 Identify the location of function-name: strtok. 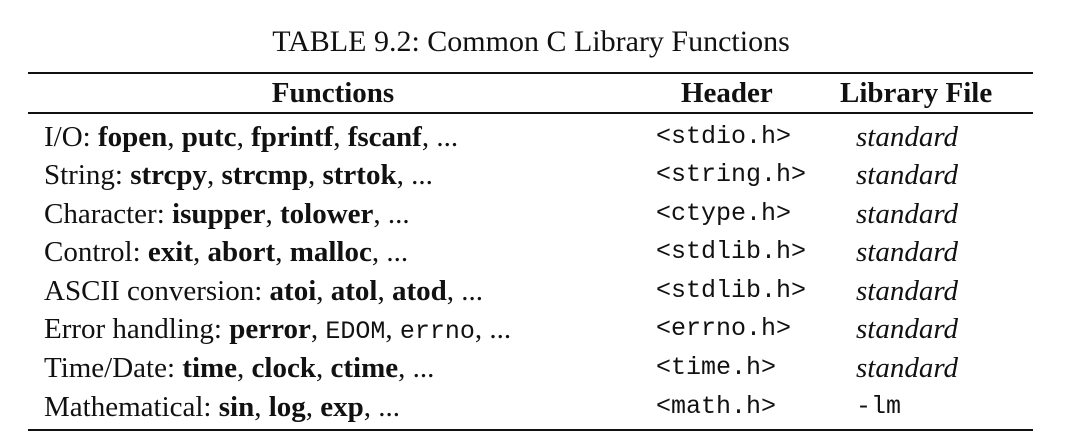
(359, 175).